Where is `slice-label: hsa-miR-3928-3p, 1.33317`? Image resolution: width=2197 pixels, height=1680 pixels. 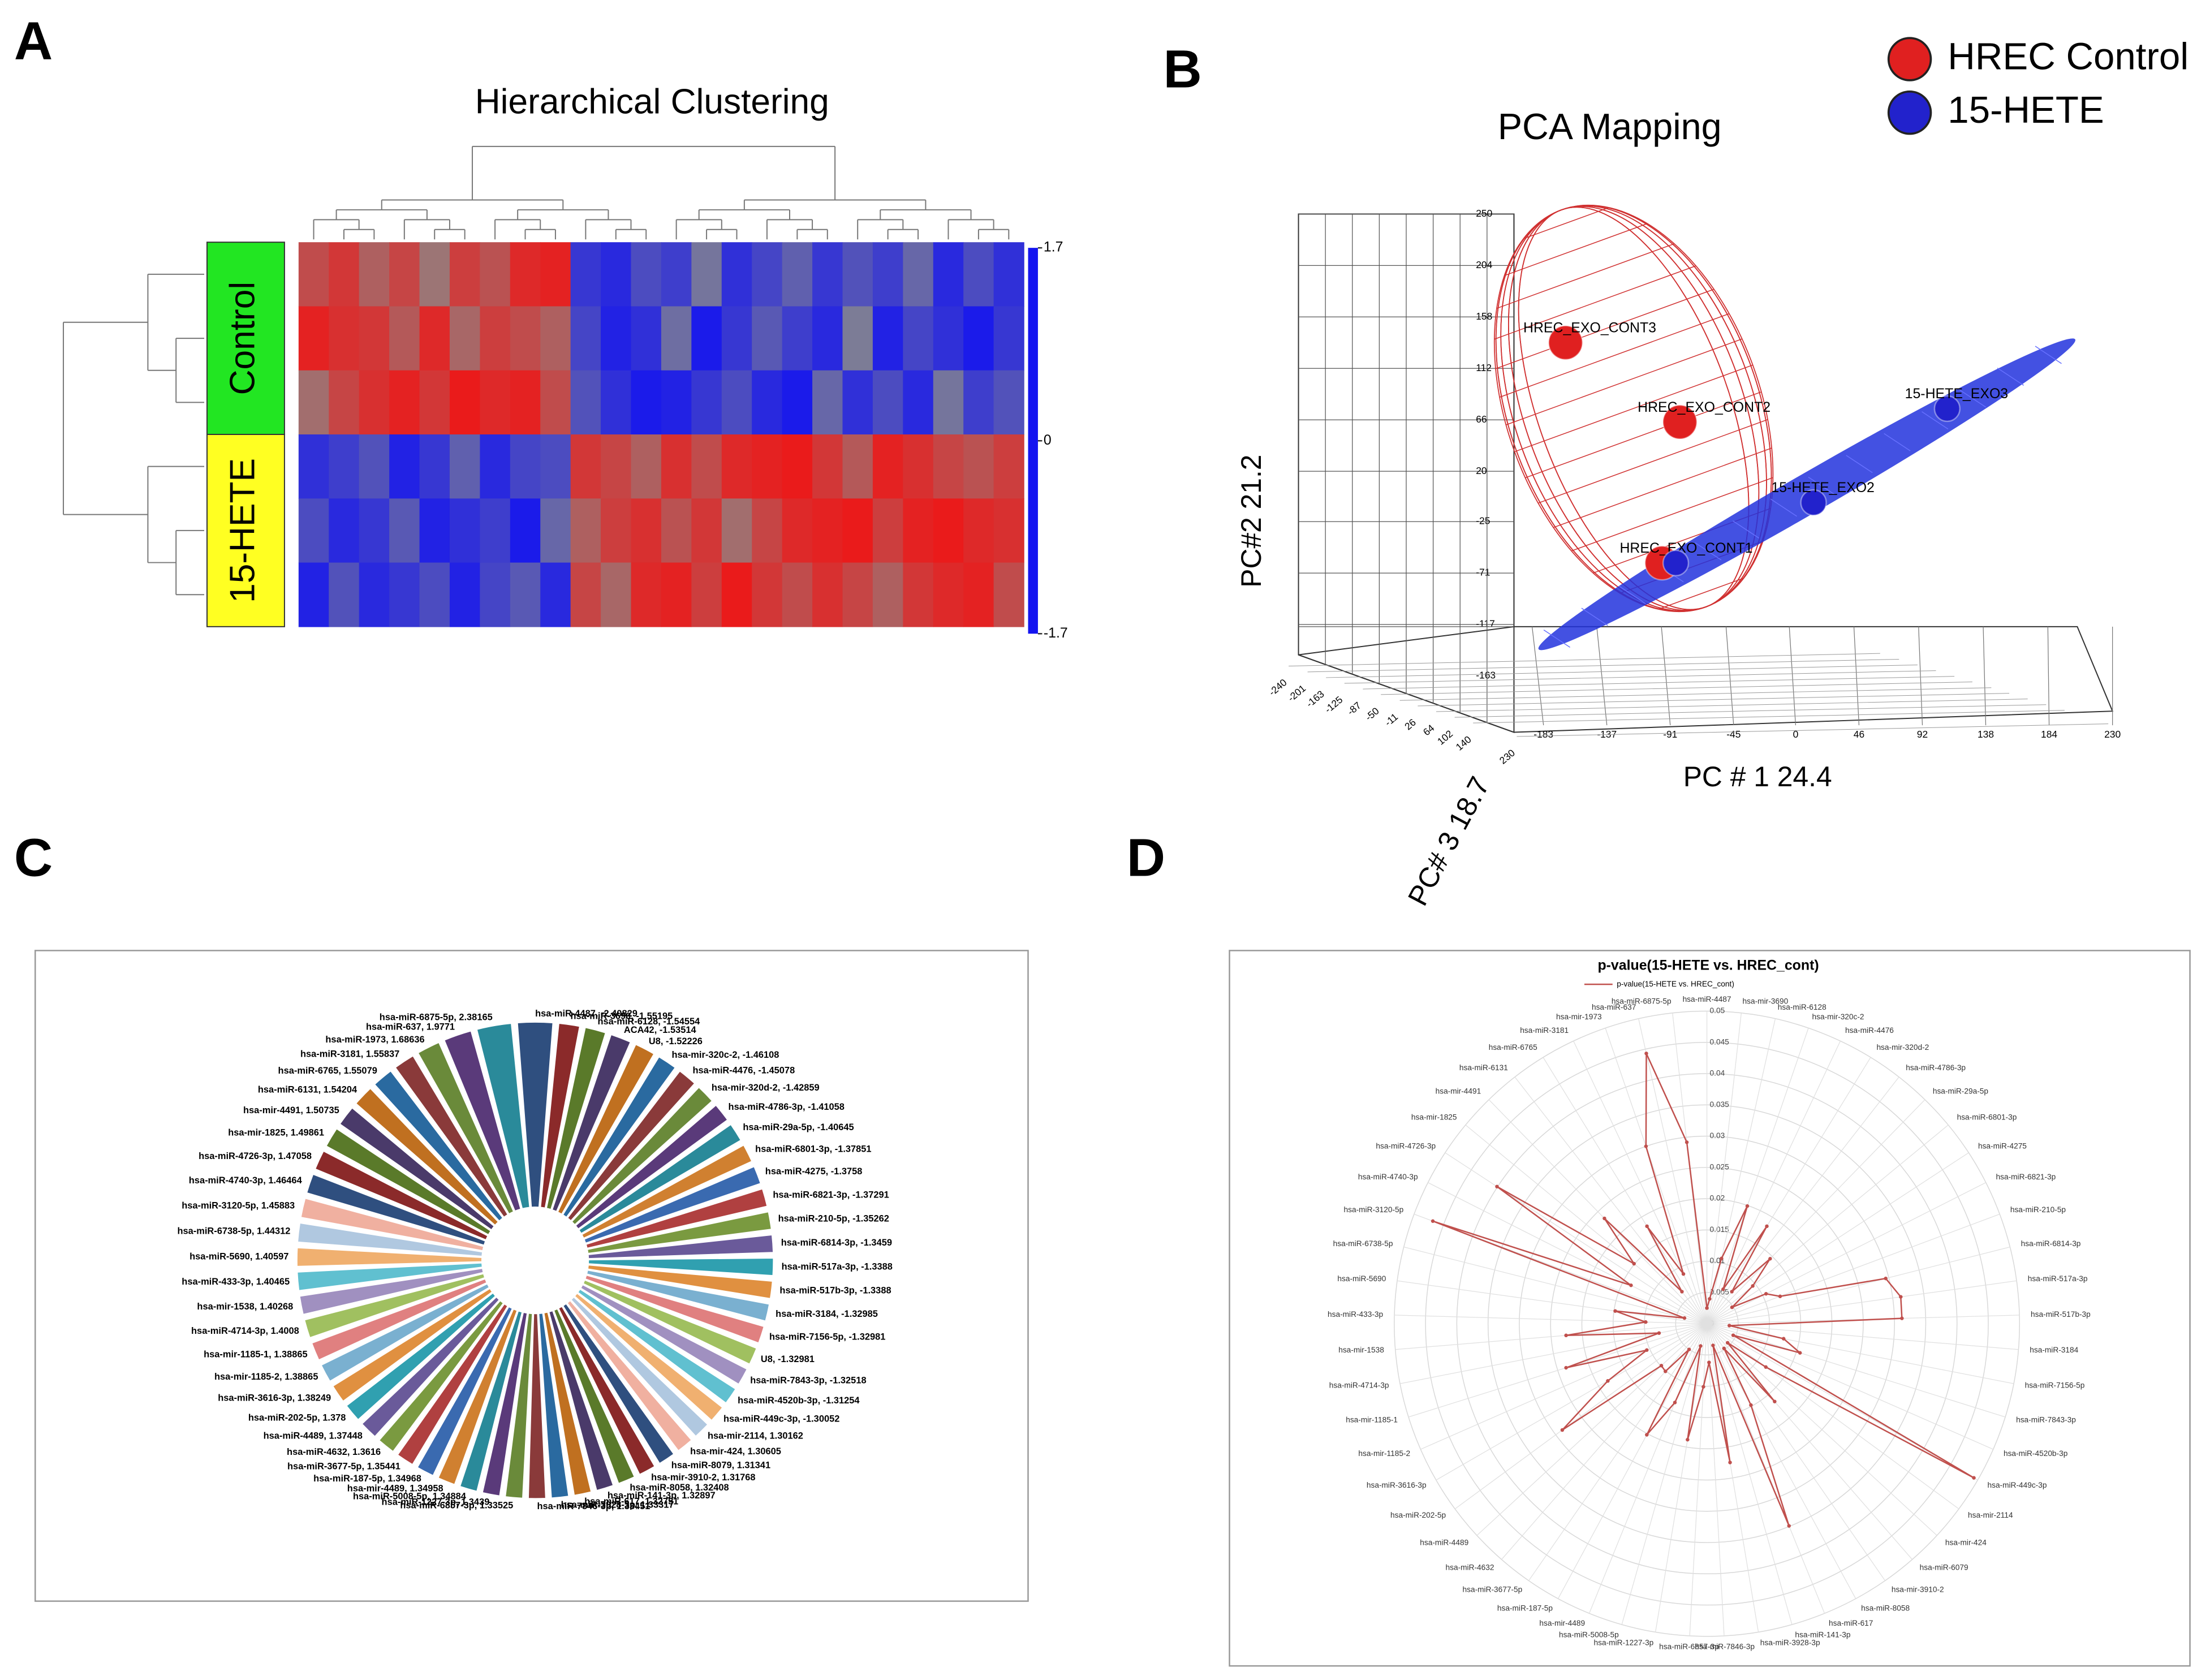
slice-label: hsa-miR-3928-3p, 1.33317 is located at coordinates (617, 1505).